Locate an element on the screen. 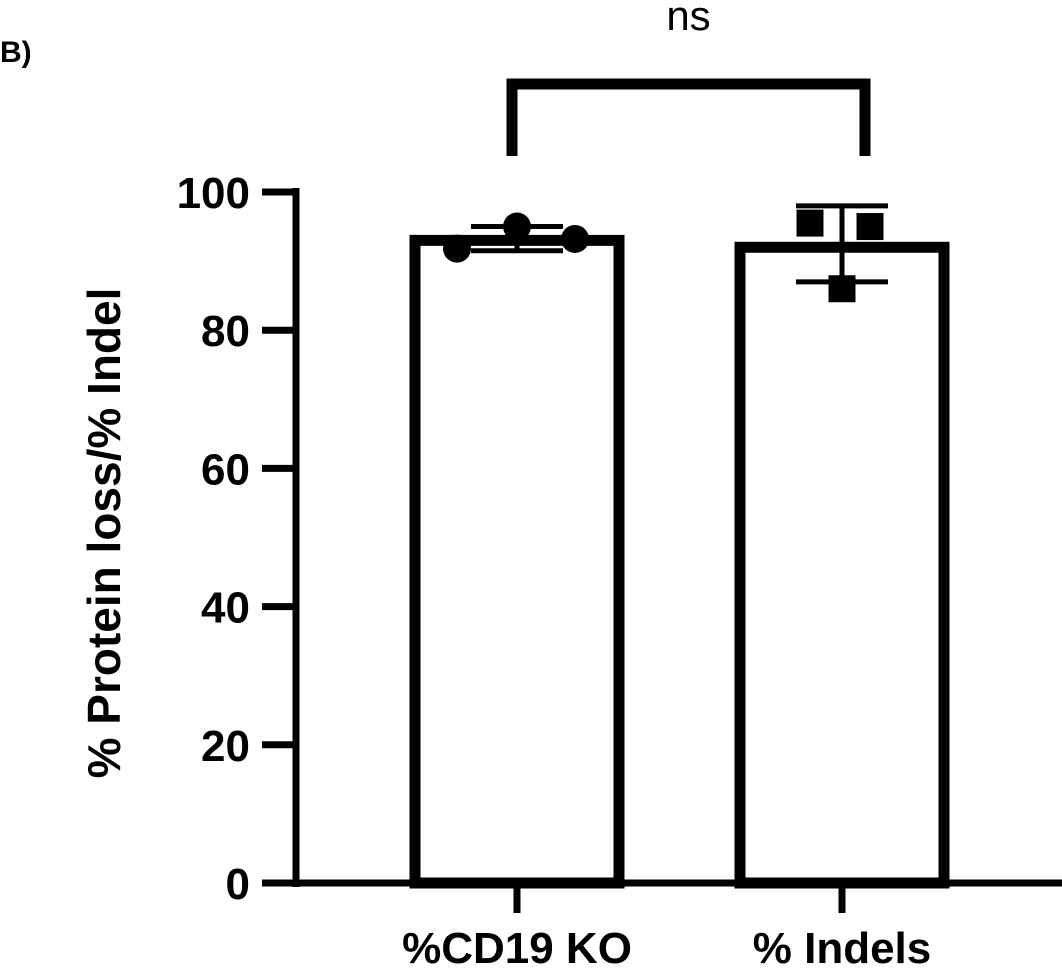  x-tick-label: %CD19 KO is located at coordinates (517, 946).